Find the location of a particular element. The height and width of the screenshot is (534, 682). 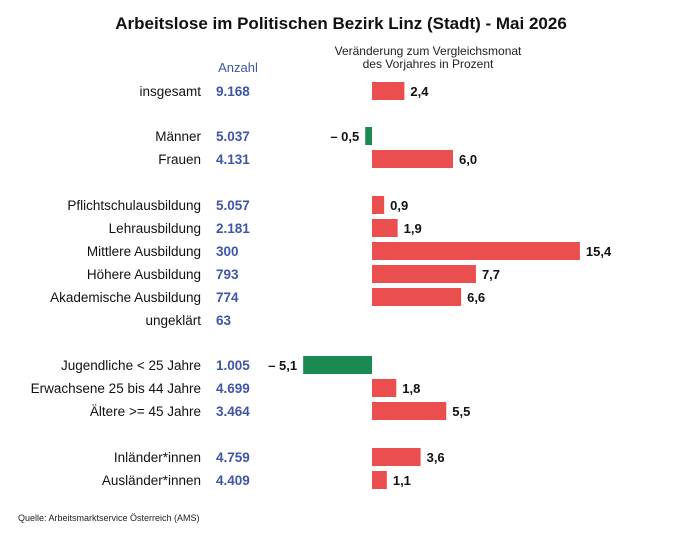

row-count: 9.168 is located at coordinates (233, 91).